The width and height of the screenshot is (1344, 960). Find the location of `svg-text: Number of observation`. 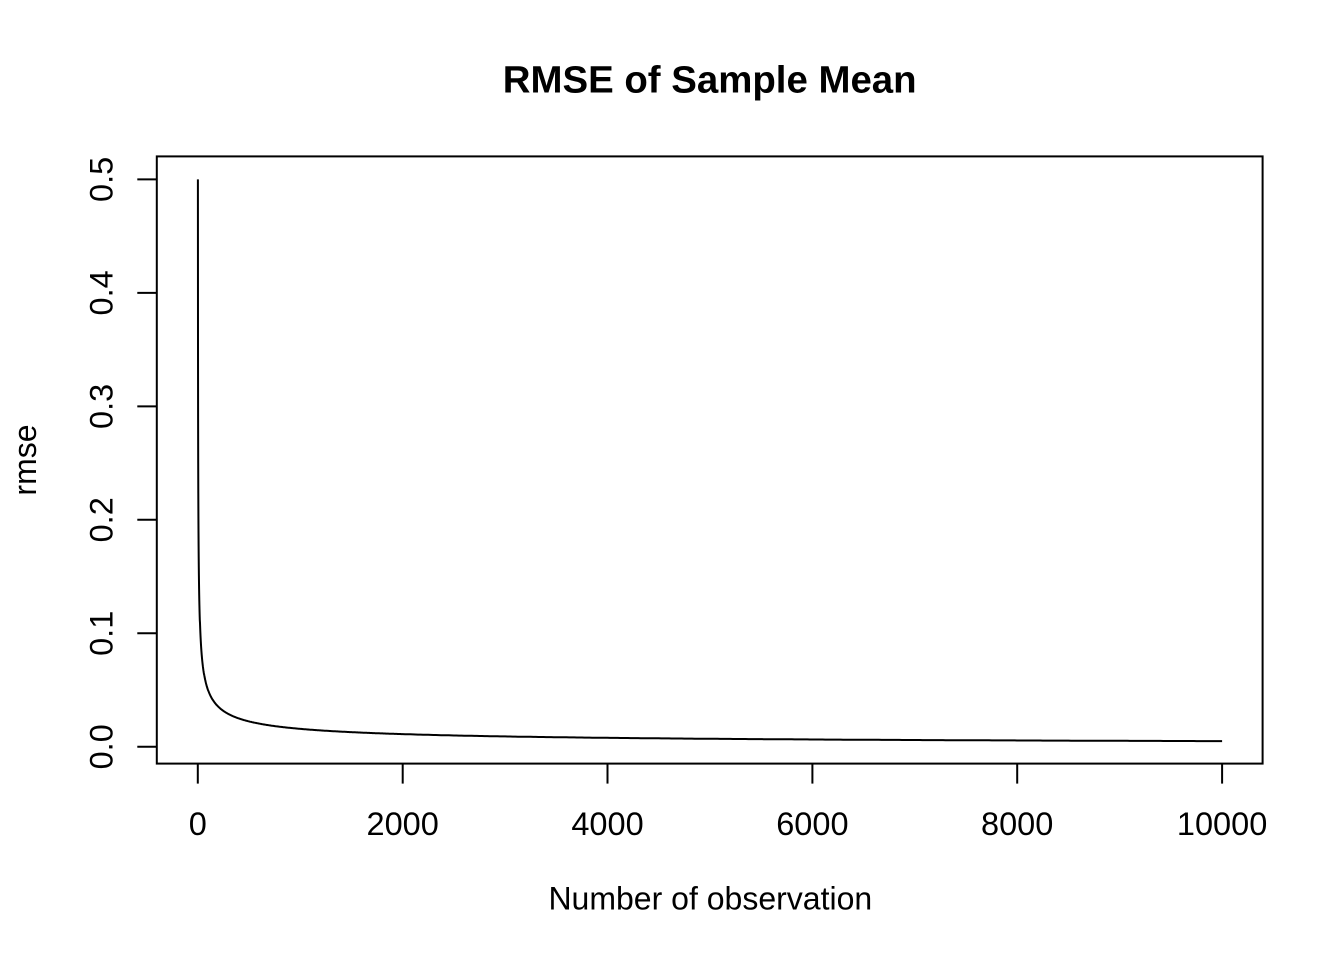

svg-text: Number of observation is located at coordinates (710, 899).